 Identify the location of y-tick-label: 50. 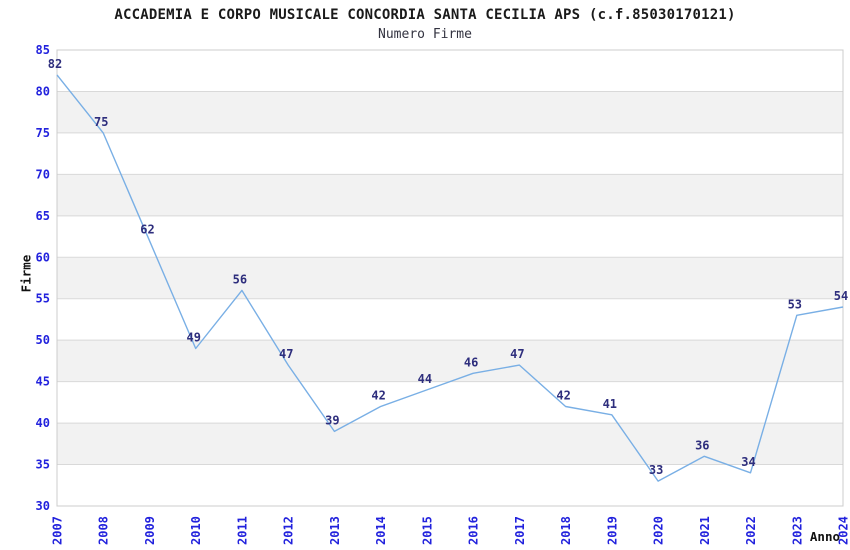
(43, 340).